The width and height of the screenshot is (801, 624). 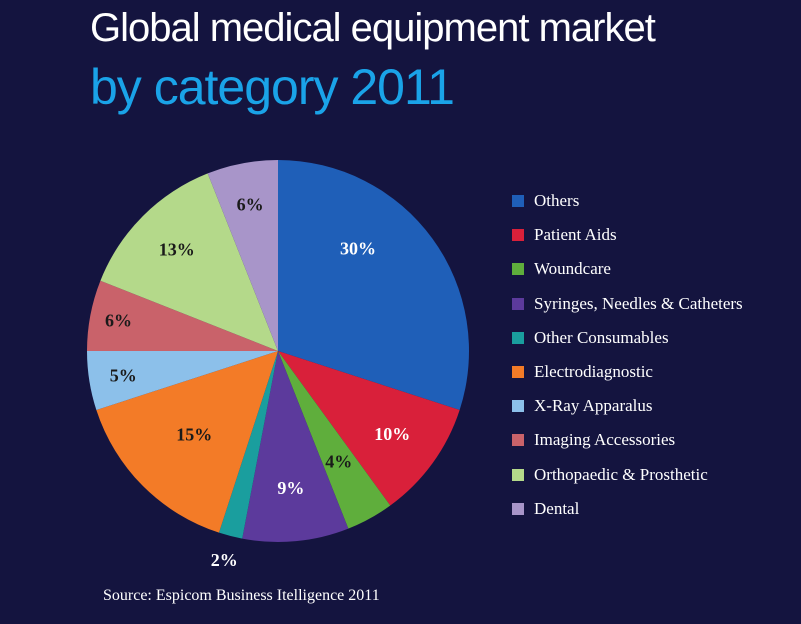 What do you see at coordinates (638, 303) in the screenshot?
I see `legend-label: Syringes, Needles & Catheters` at bounding box center [638, 303].